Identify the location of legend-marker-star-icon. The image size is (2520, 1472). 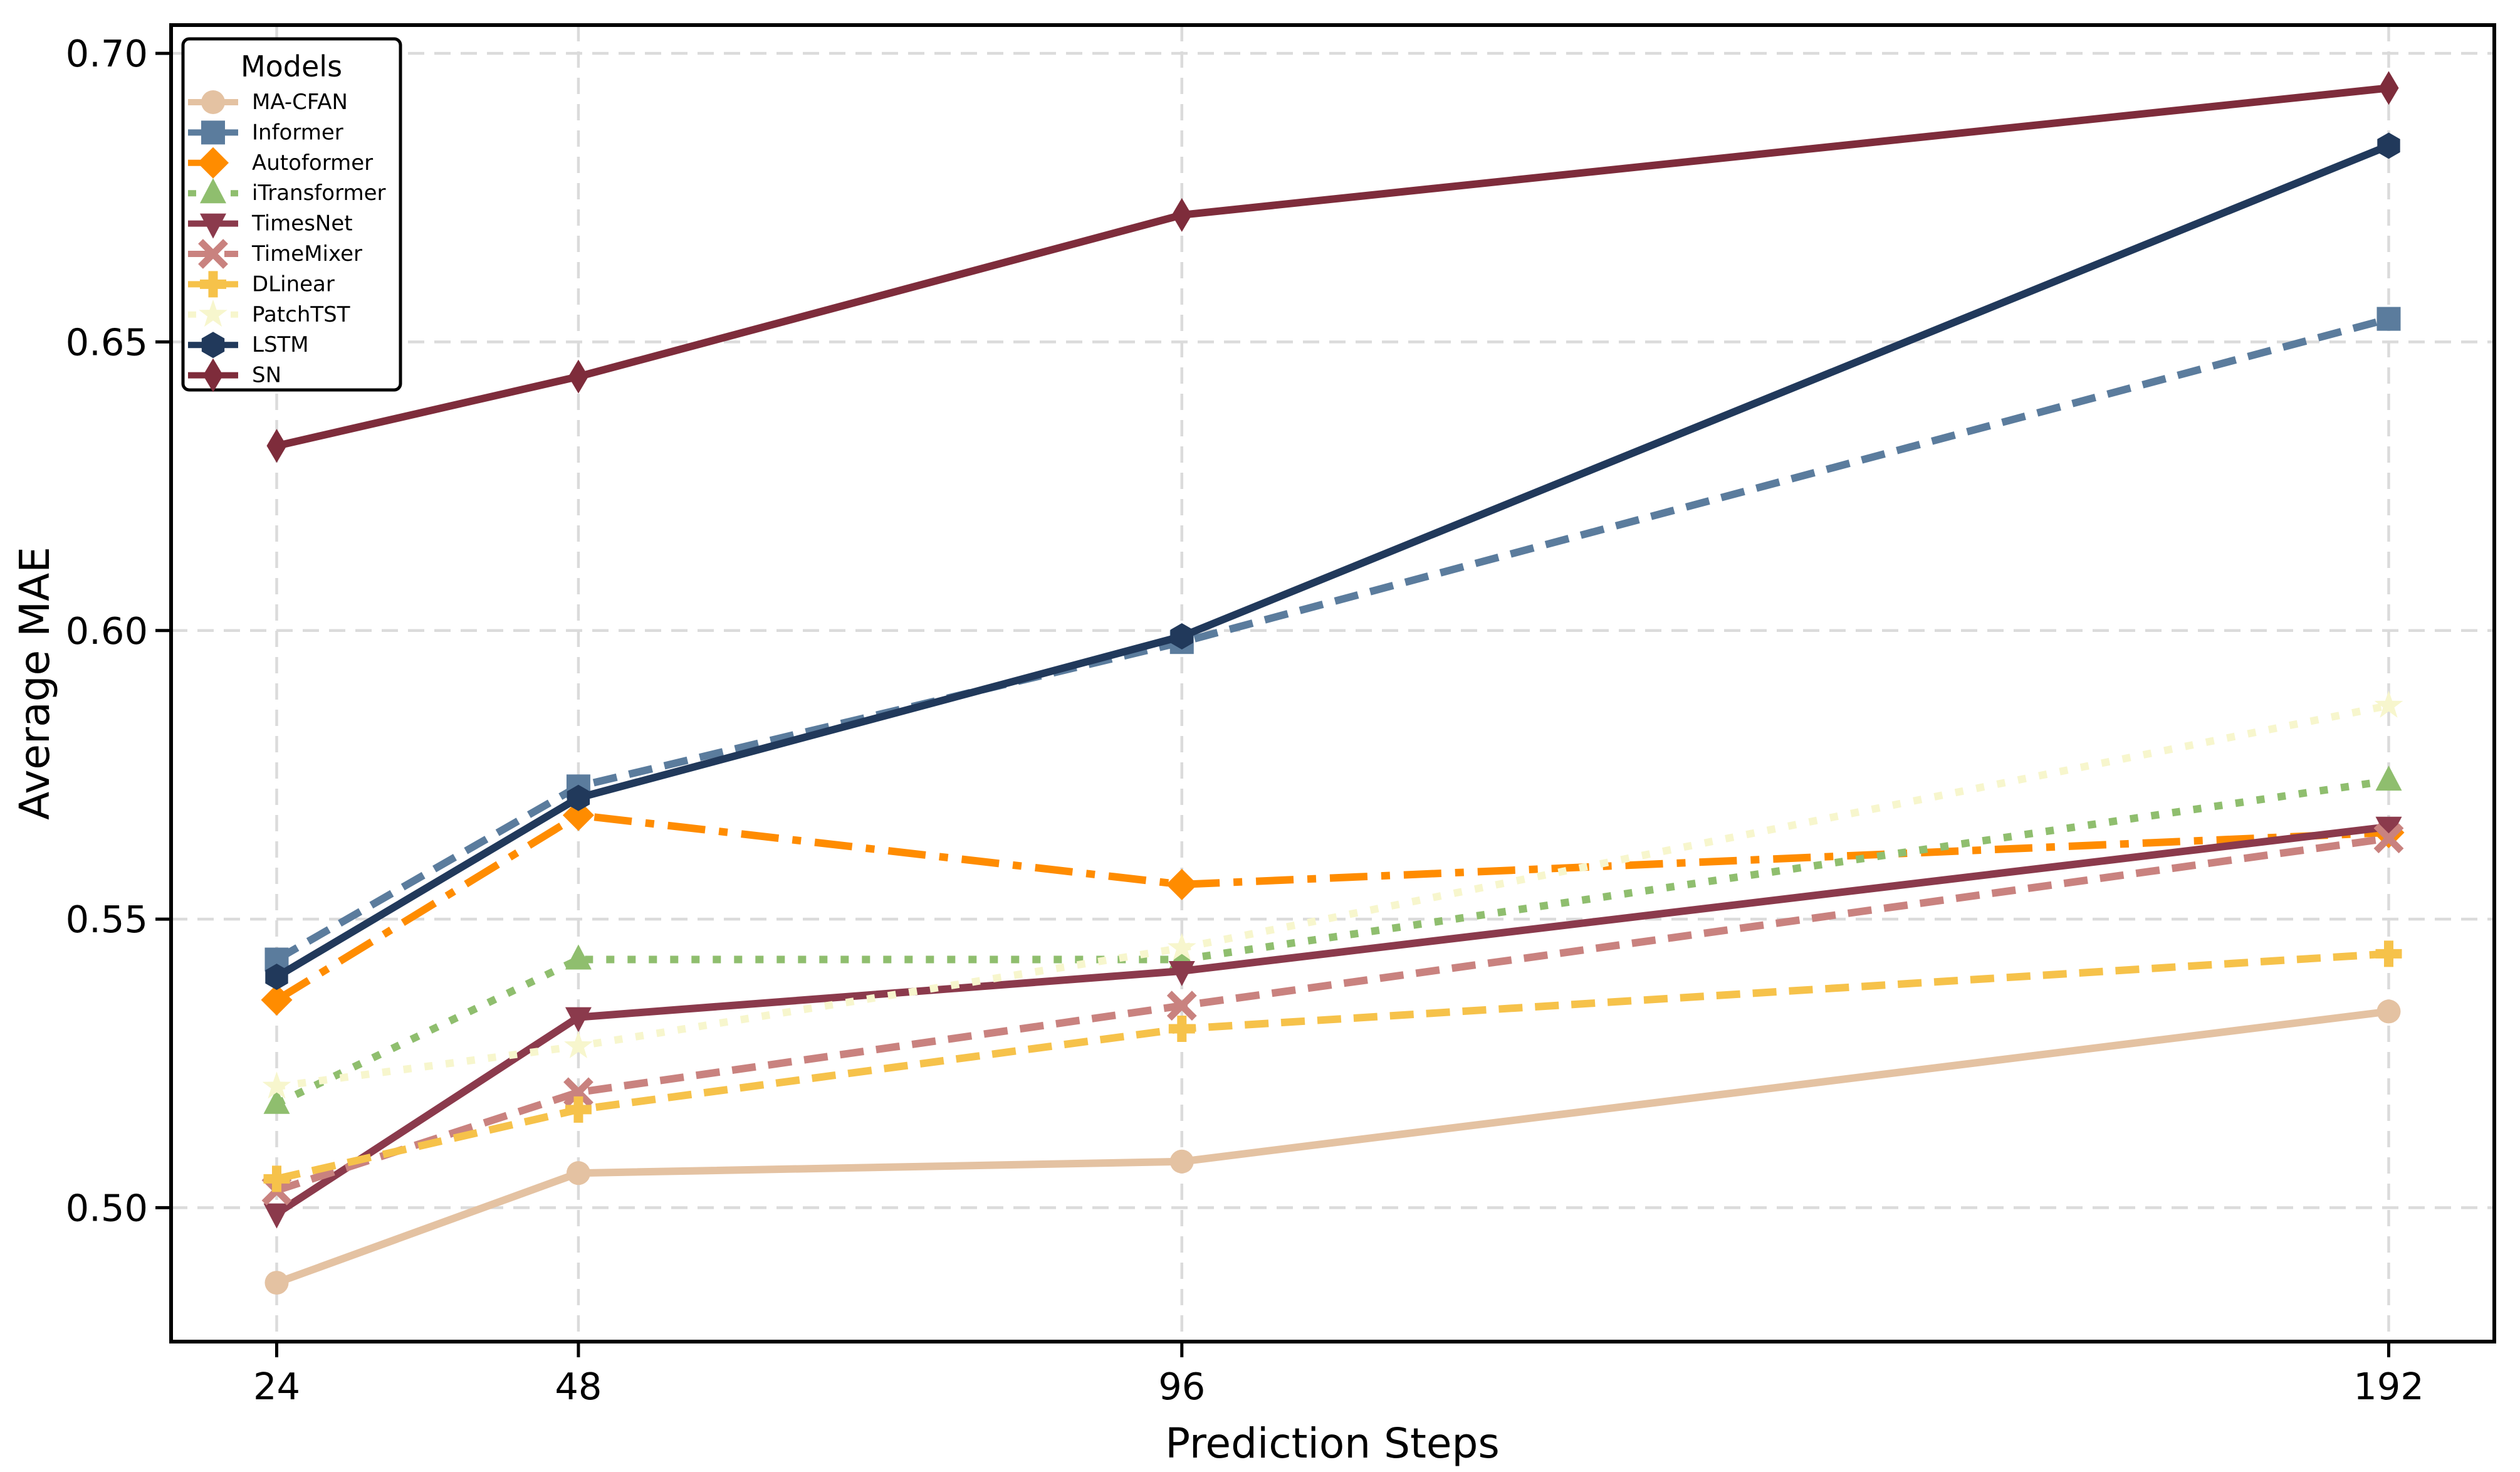
(213, 313).